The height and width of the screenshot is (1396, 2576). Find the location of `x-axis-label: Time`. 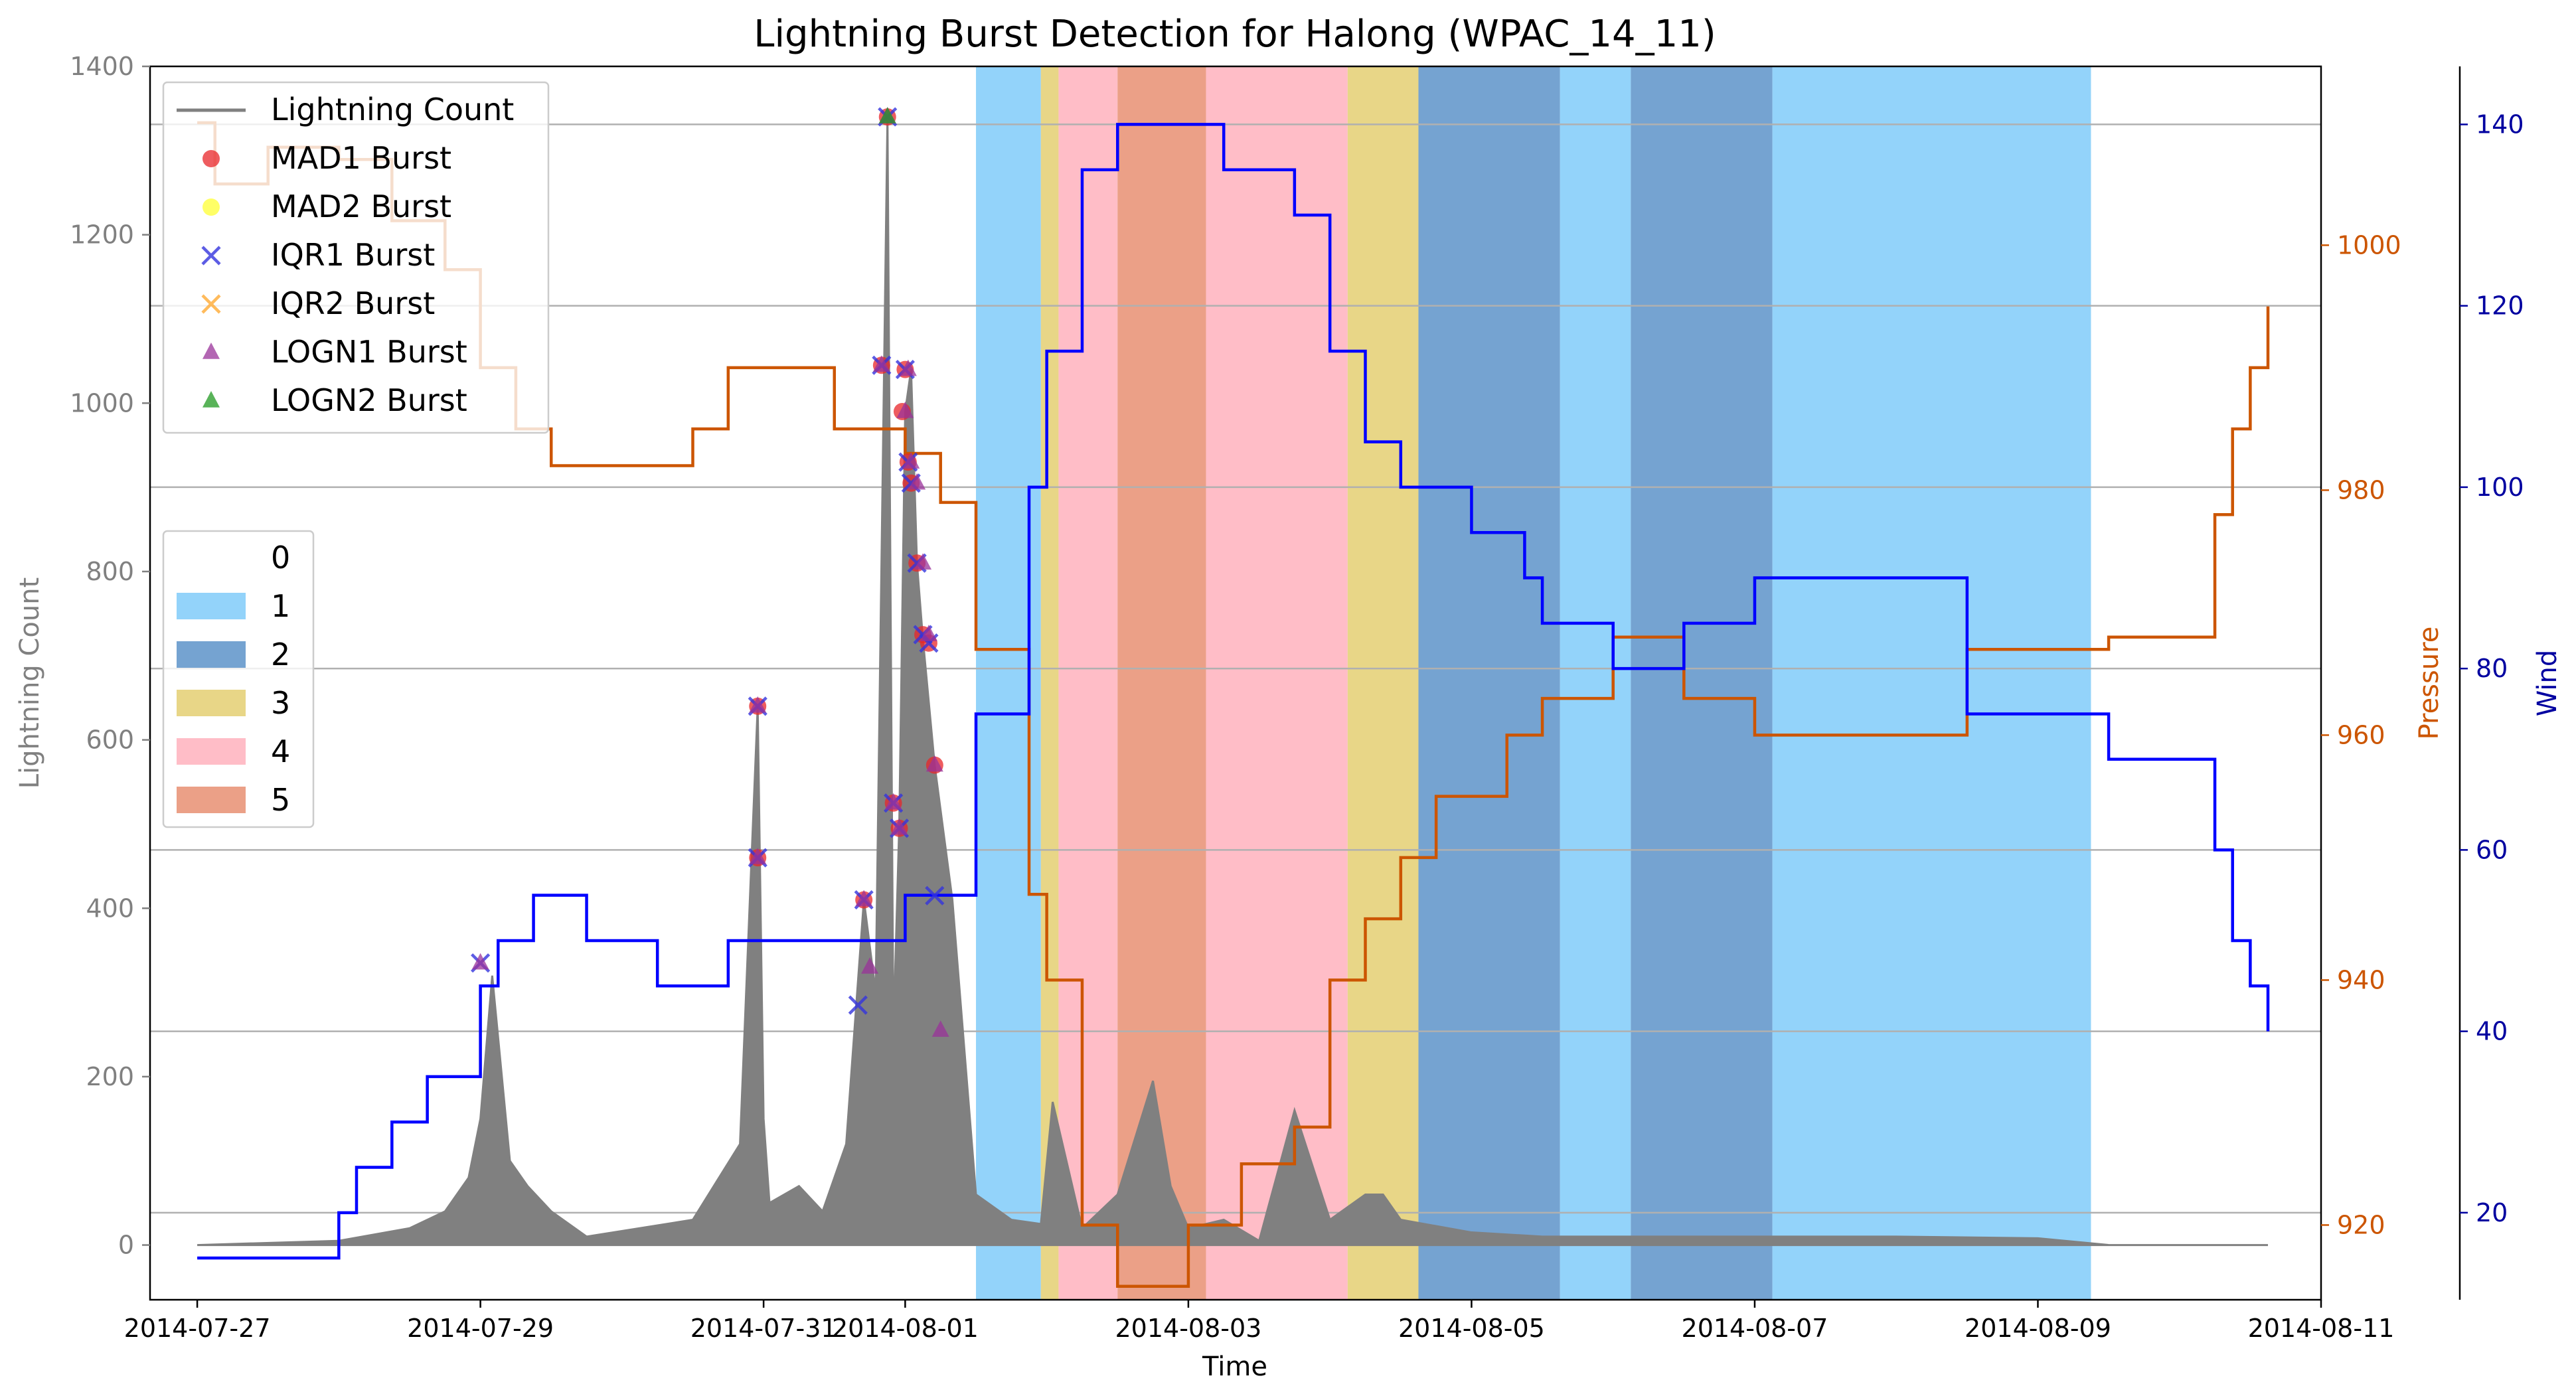

x-axis-label: Time is located at coordinates (1234, 1367).